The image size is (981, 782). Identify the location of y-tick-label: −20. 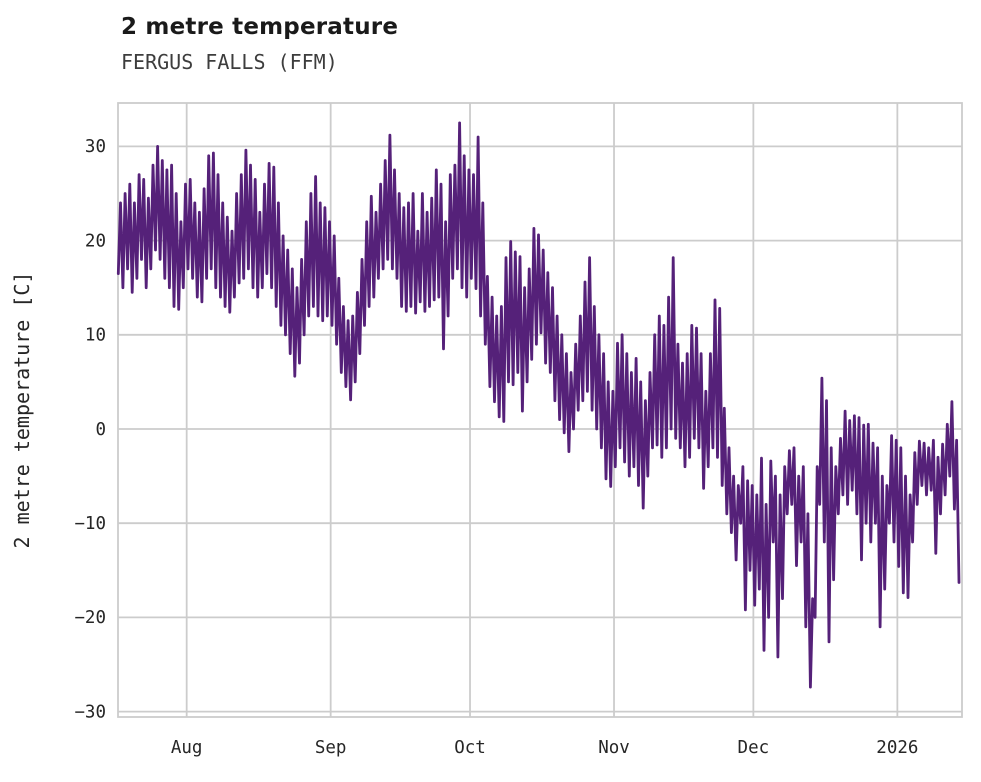
(90, 618).